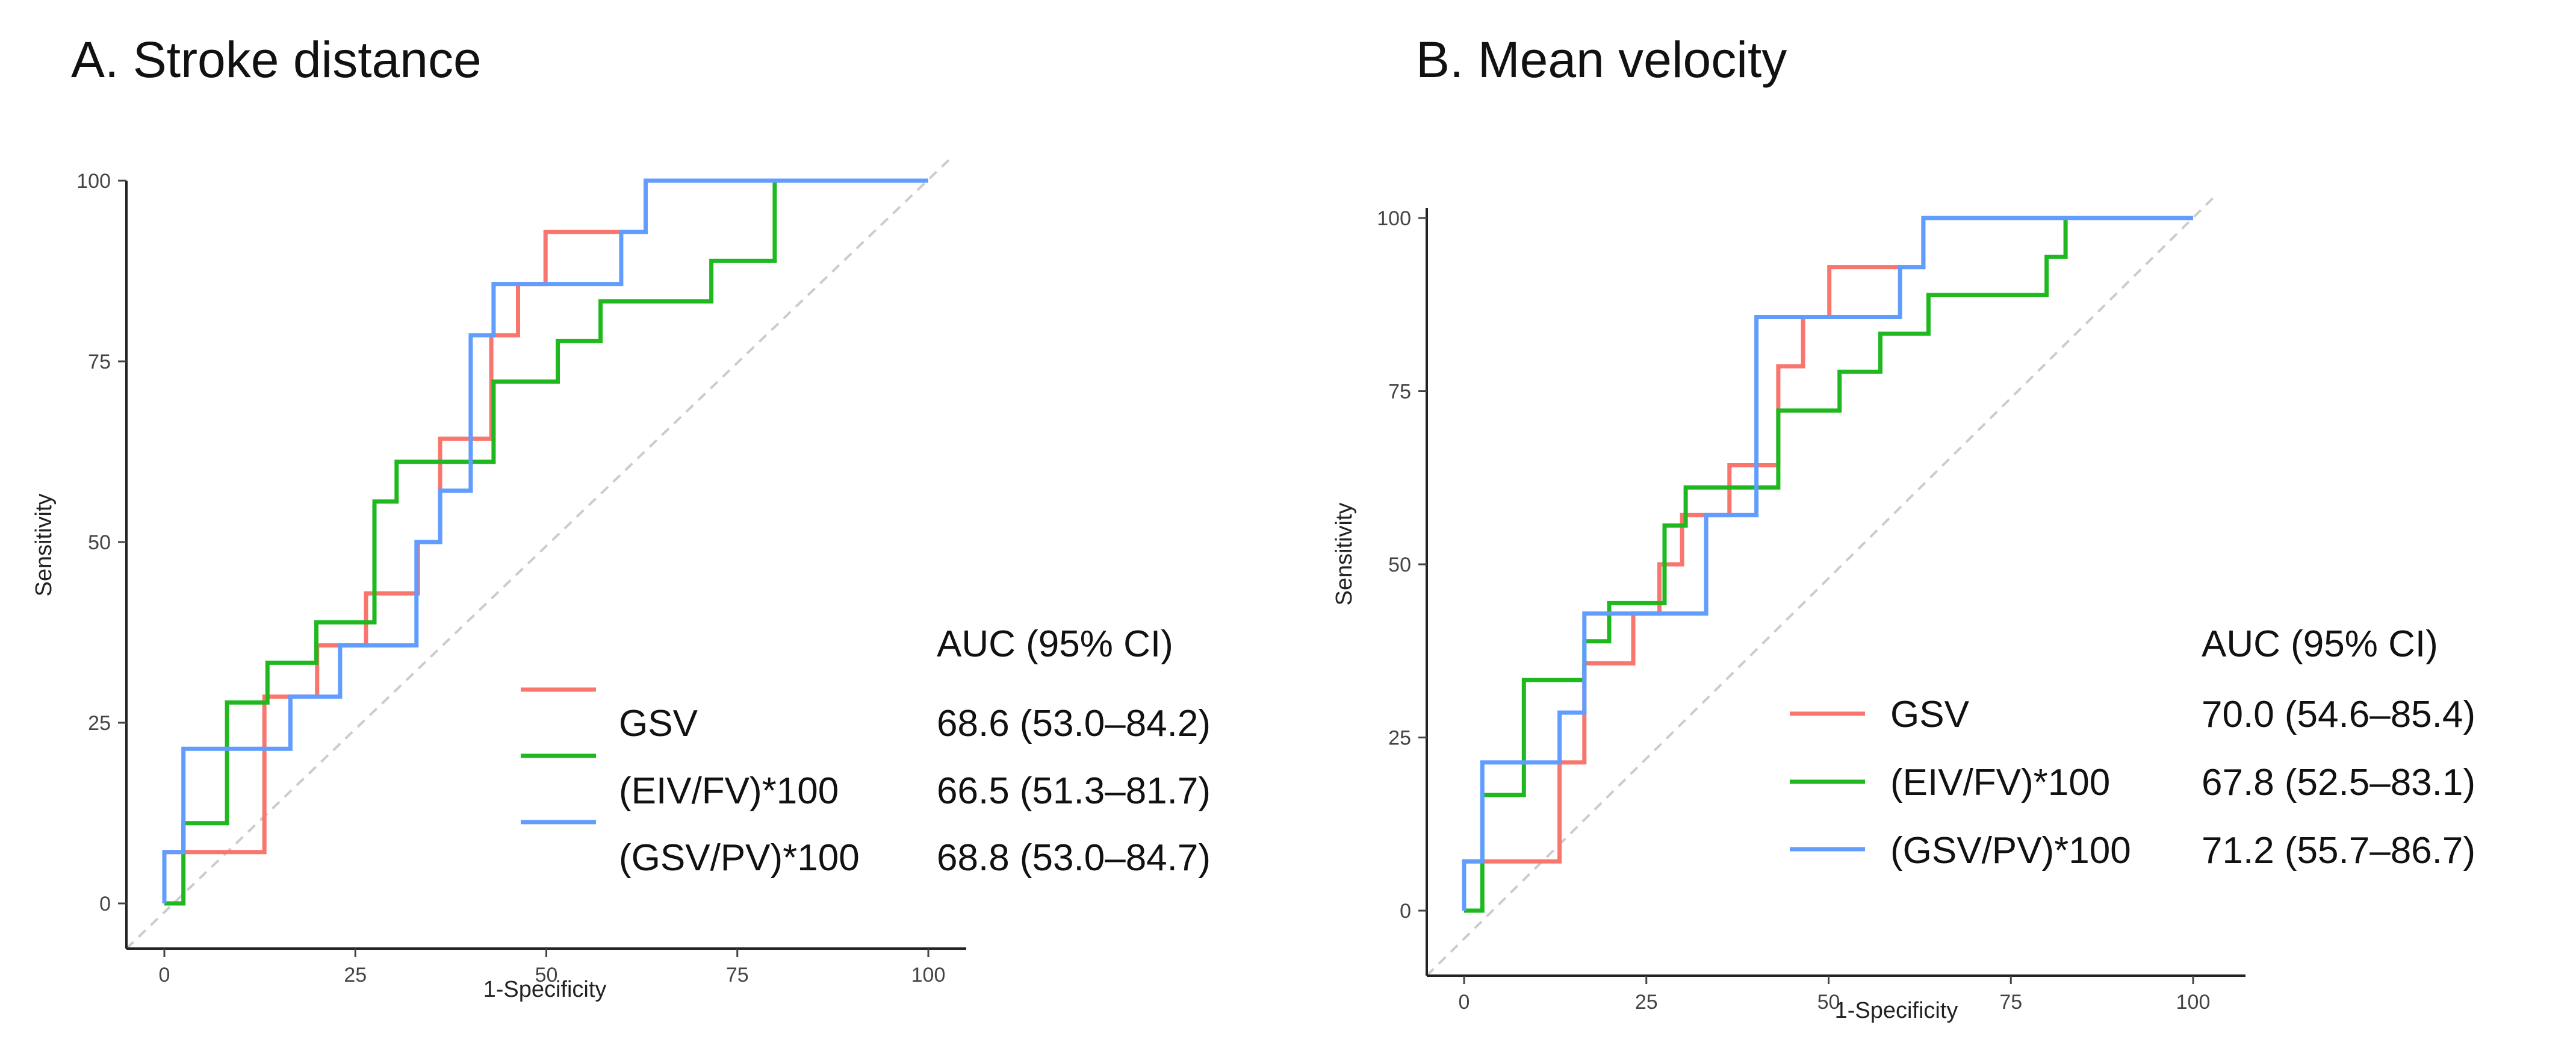 Image resolution: width=2576 pixels, height=1060 pixels. What do you see at coordinates (355, 976) in the screenshot?
I see `panel-a-x-tick-label-25: 25` at bounding box center [355, 976].